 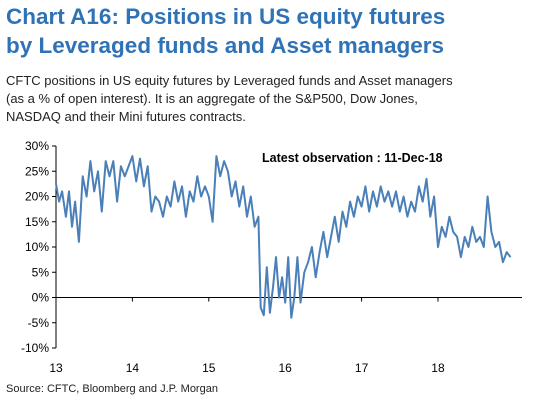 What do you see at coordinates (37, 171) in the screenshot?
I see `y-tick-label: 25%` at bounding box center [37, 171].